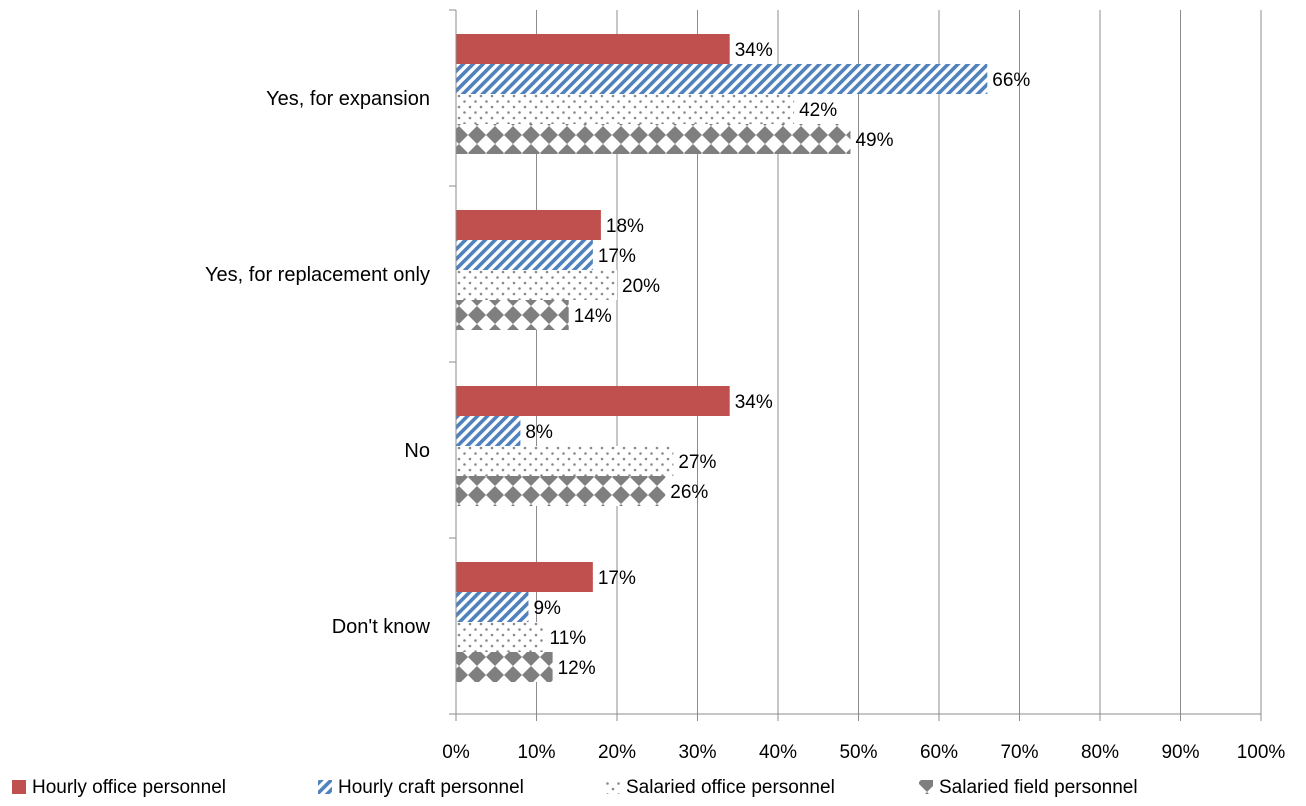 The height and width of the screenshot is (806, 1306). What do you see at coordinates (536, 752) in the screenshot?
I see `x-tick-label: 10%` at bounding box center [536, 752].